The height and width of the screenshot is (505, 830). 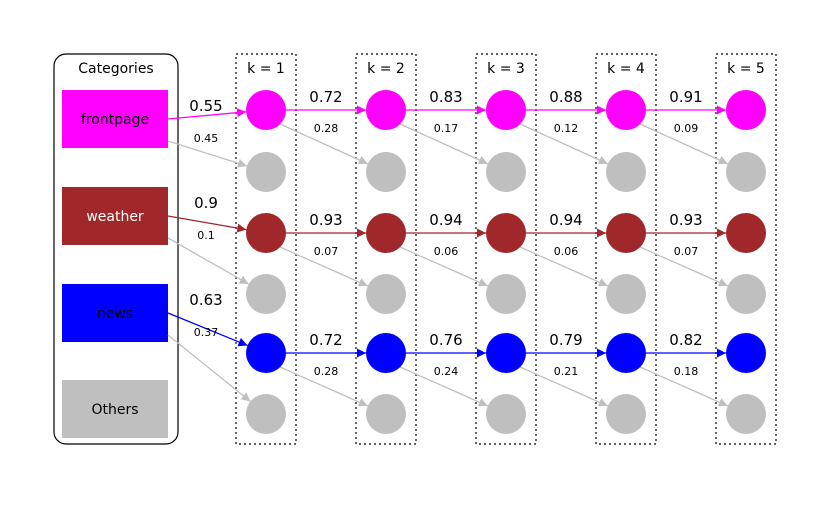 What do you see at coordinates (206, 203) in the screenshot?
I see `label-weather-stay-k1: 0.9` at bounding box center [206, 203].